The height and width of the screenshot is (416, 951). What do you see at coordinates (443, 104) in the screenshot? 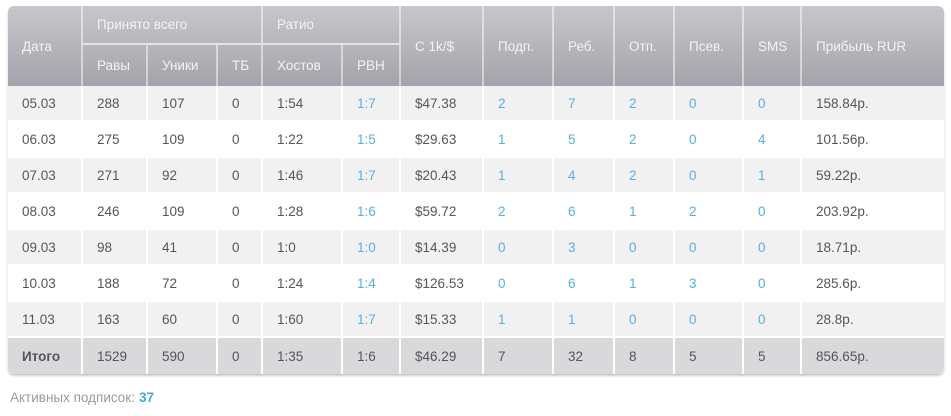
I see `cell-c1k: $47.38` at bounding box center [443, 104].